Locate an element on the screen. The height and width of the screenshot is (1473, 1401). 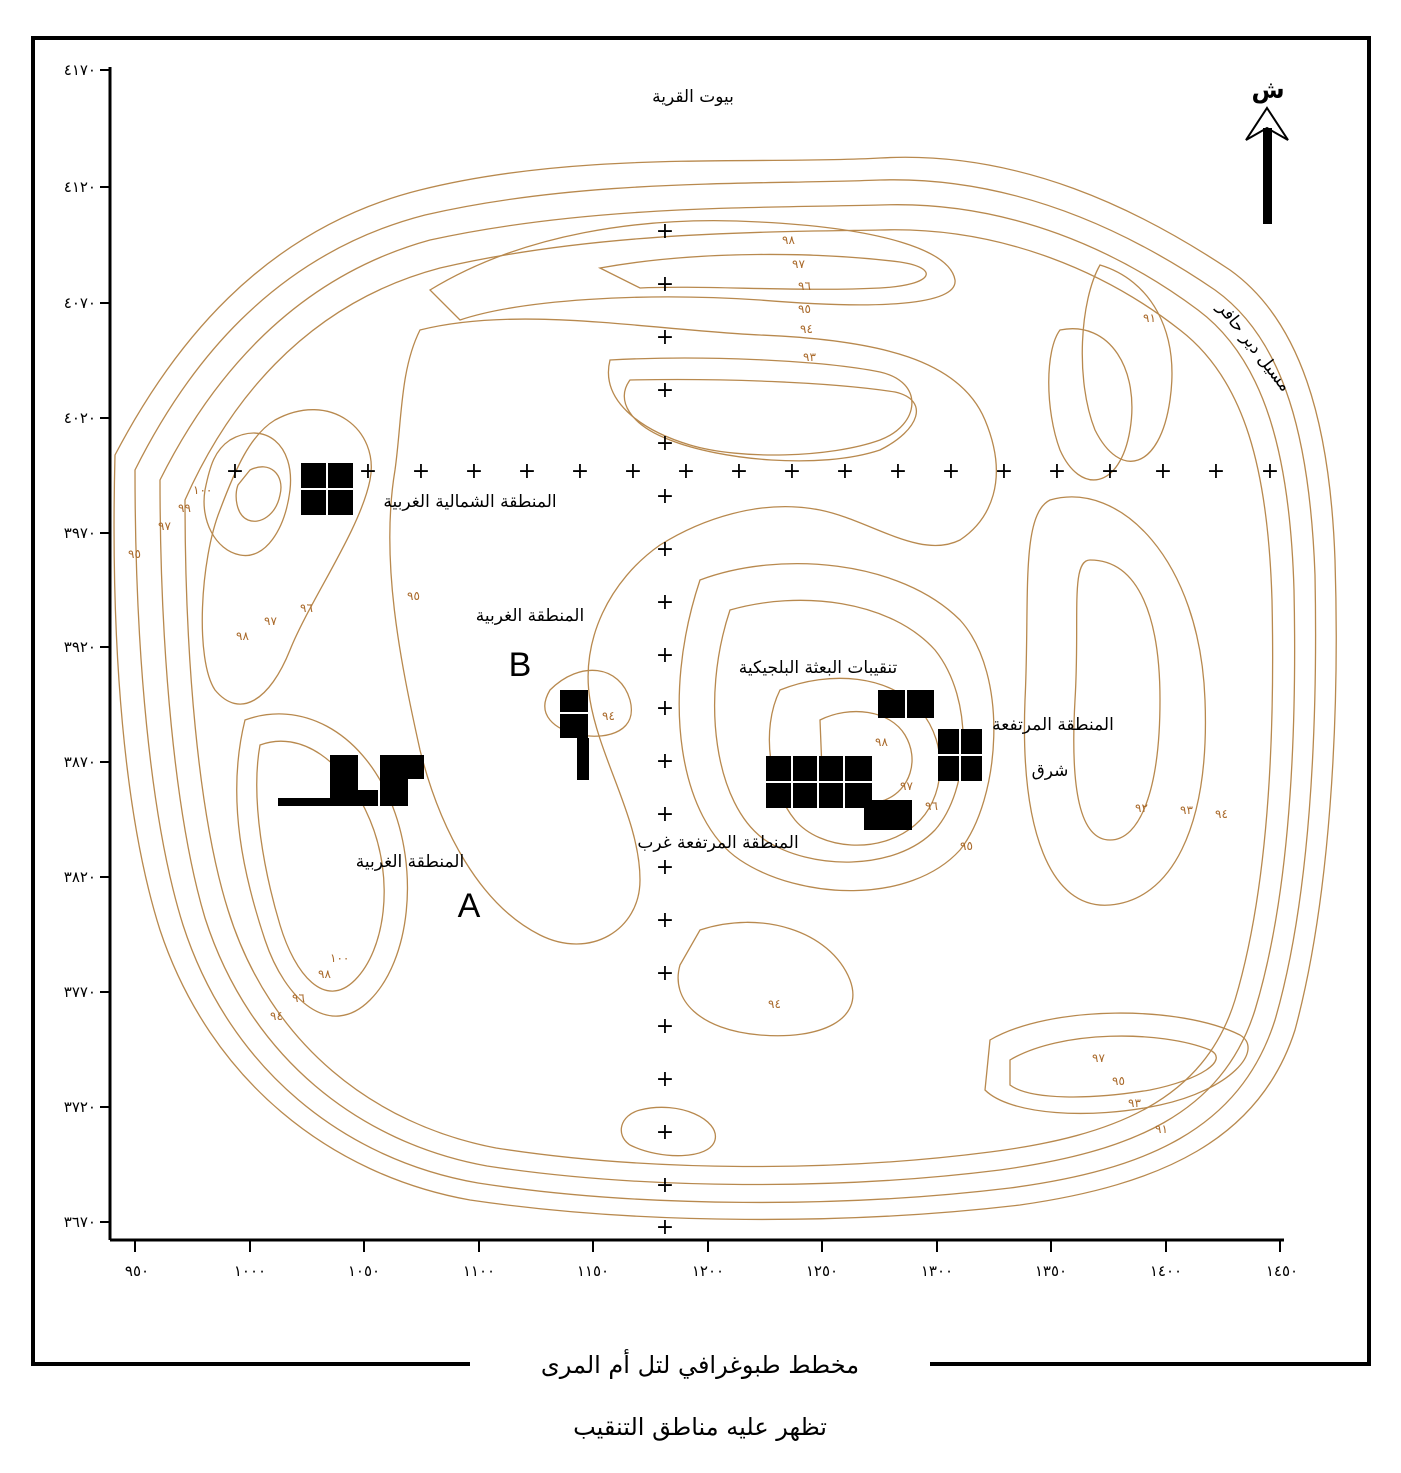
belgian-label: تنقيبات البعثة البلجيكية is located at coordinates (818, 668).